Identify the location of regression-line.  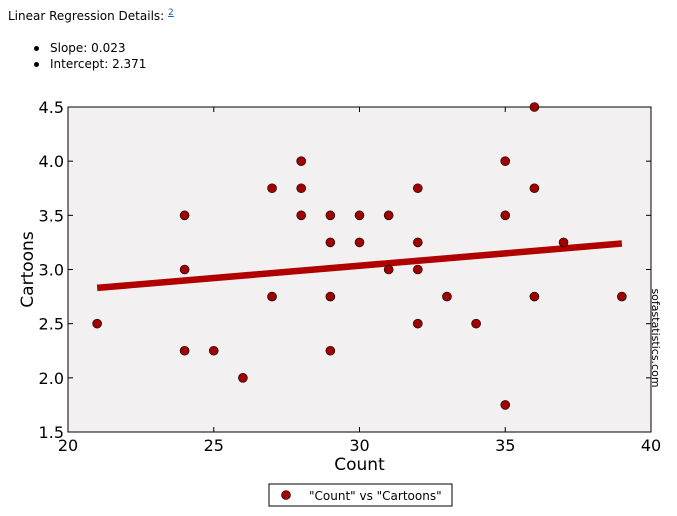
(359, 266).